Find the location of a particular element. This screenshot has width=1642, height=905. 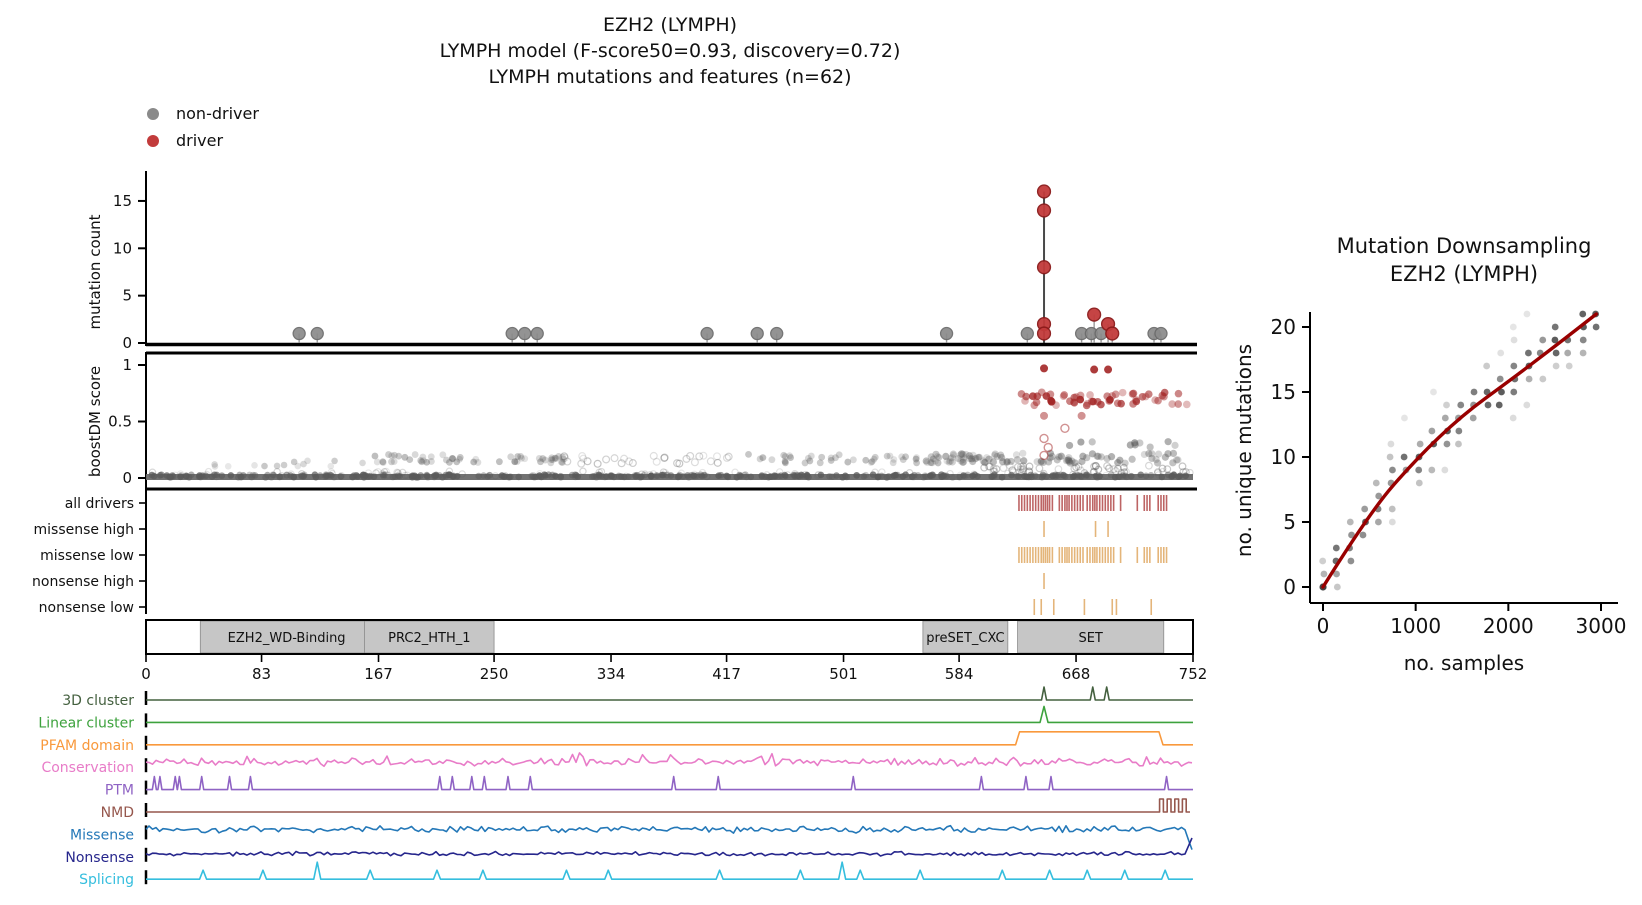

svg-text: nonsense high is located at coordinates (83, 582).